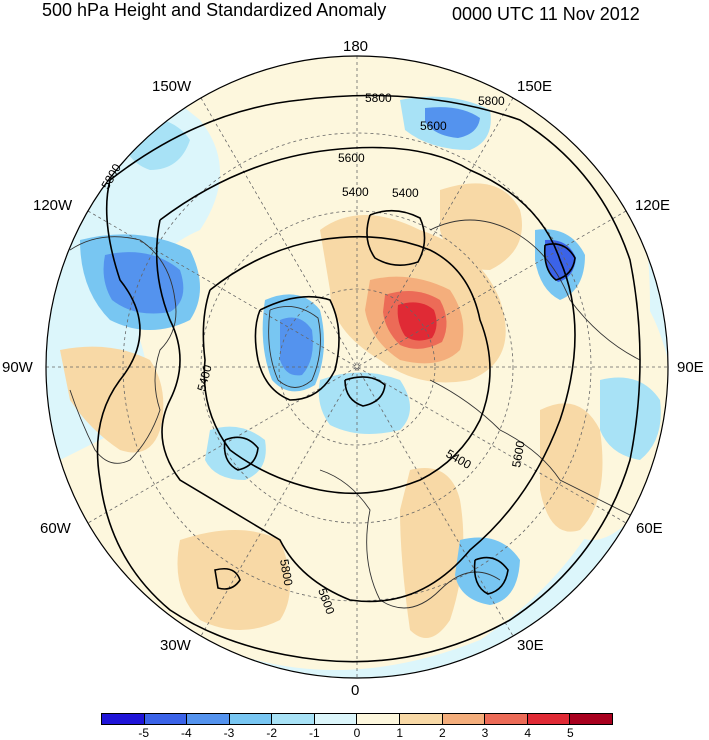 The image size is (709, 740). I want to click on lon-label-90w: 90W, so click(17, 367).